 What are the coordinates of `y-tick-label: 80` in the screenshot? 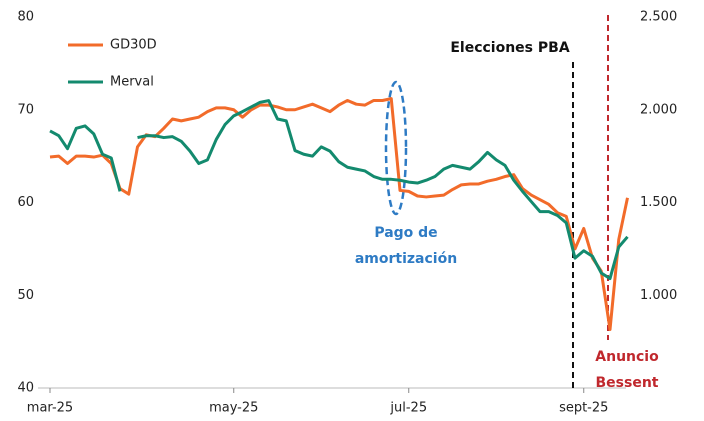 It's located at (25, 17).